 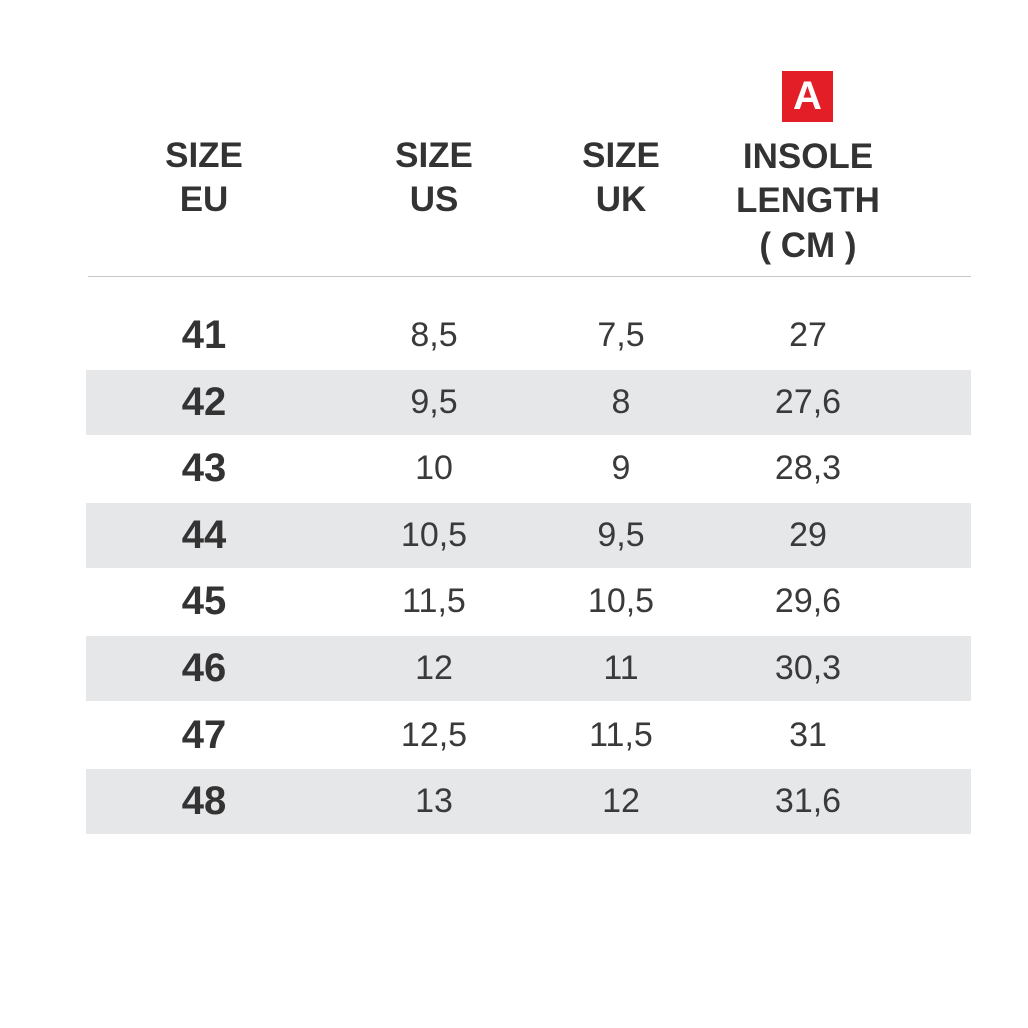 What do you see at coordinates (808, 601) in the screenshot?
I see `table-cell: 29,6` at bounding box center [808, 601].